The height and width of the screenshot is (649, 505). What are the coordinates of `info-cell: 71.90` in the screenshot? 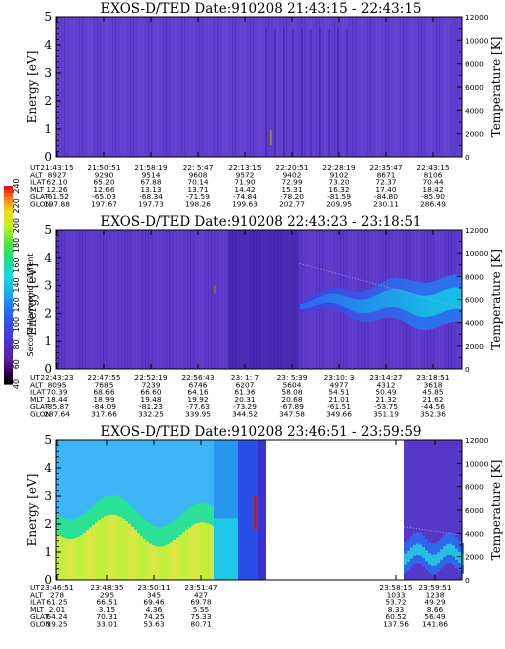 It's located at (244, 182).